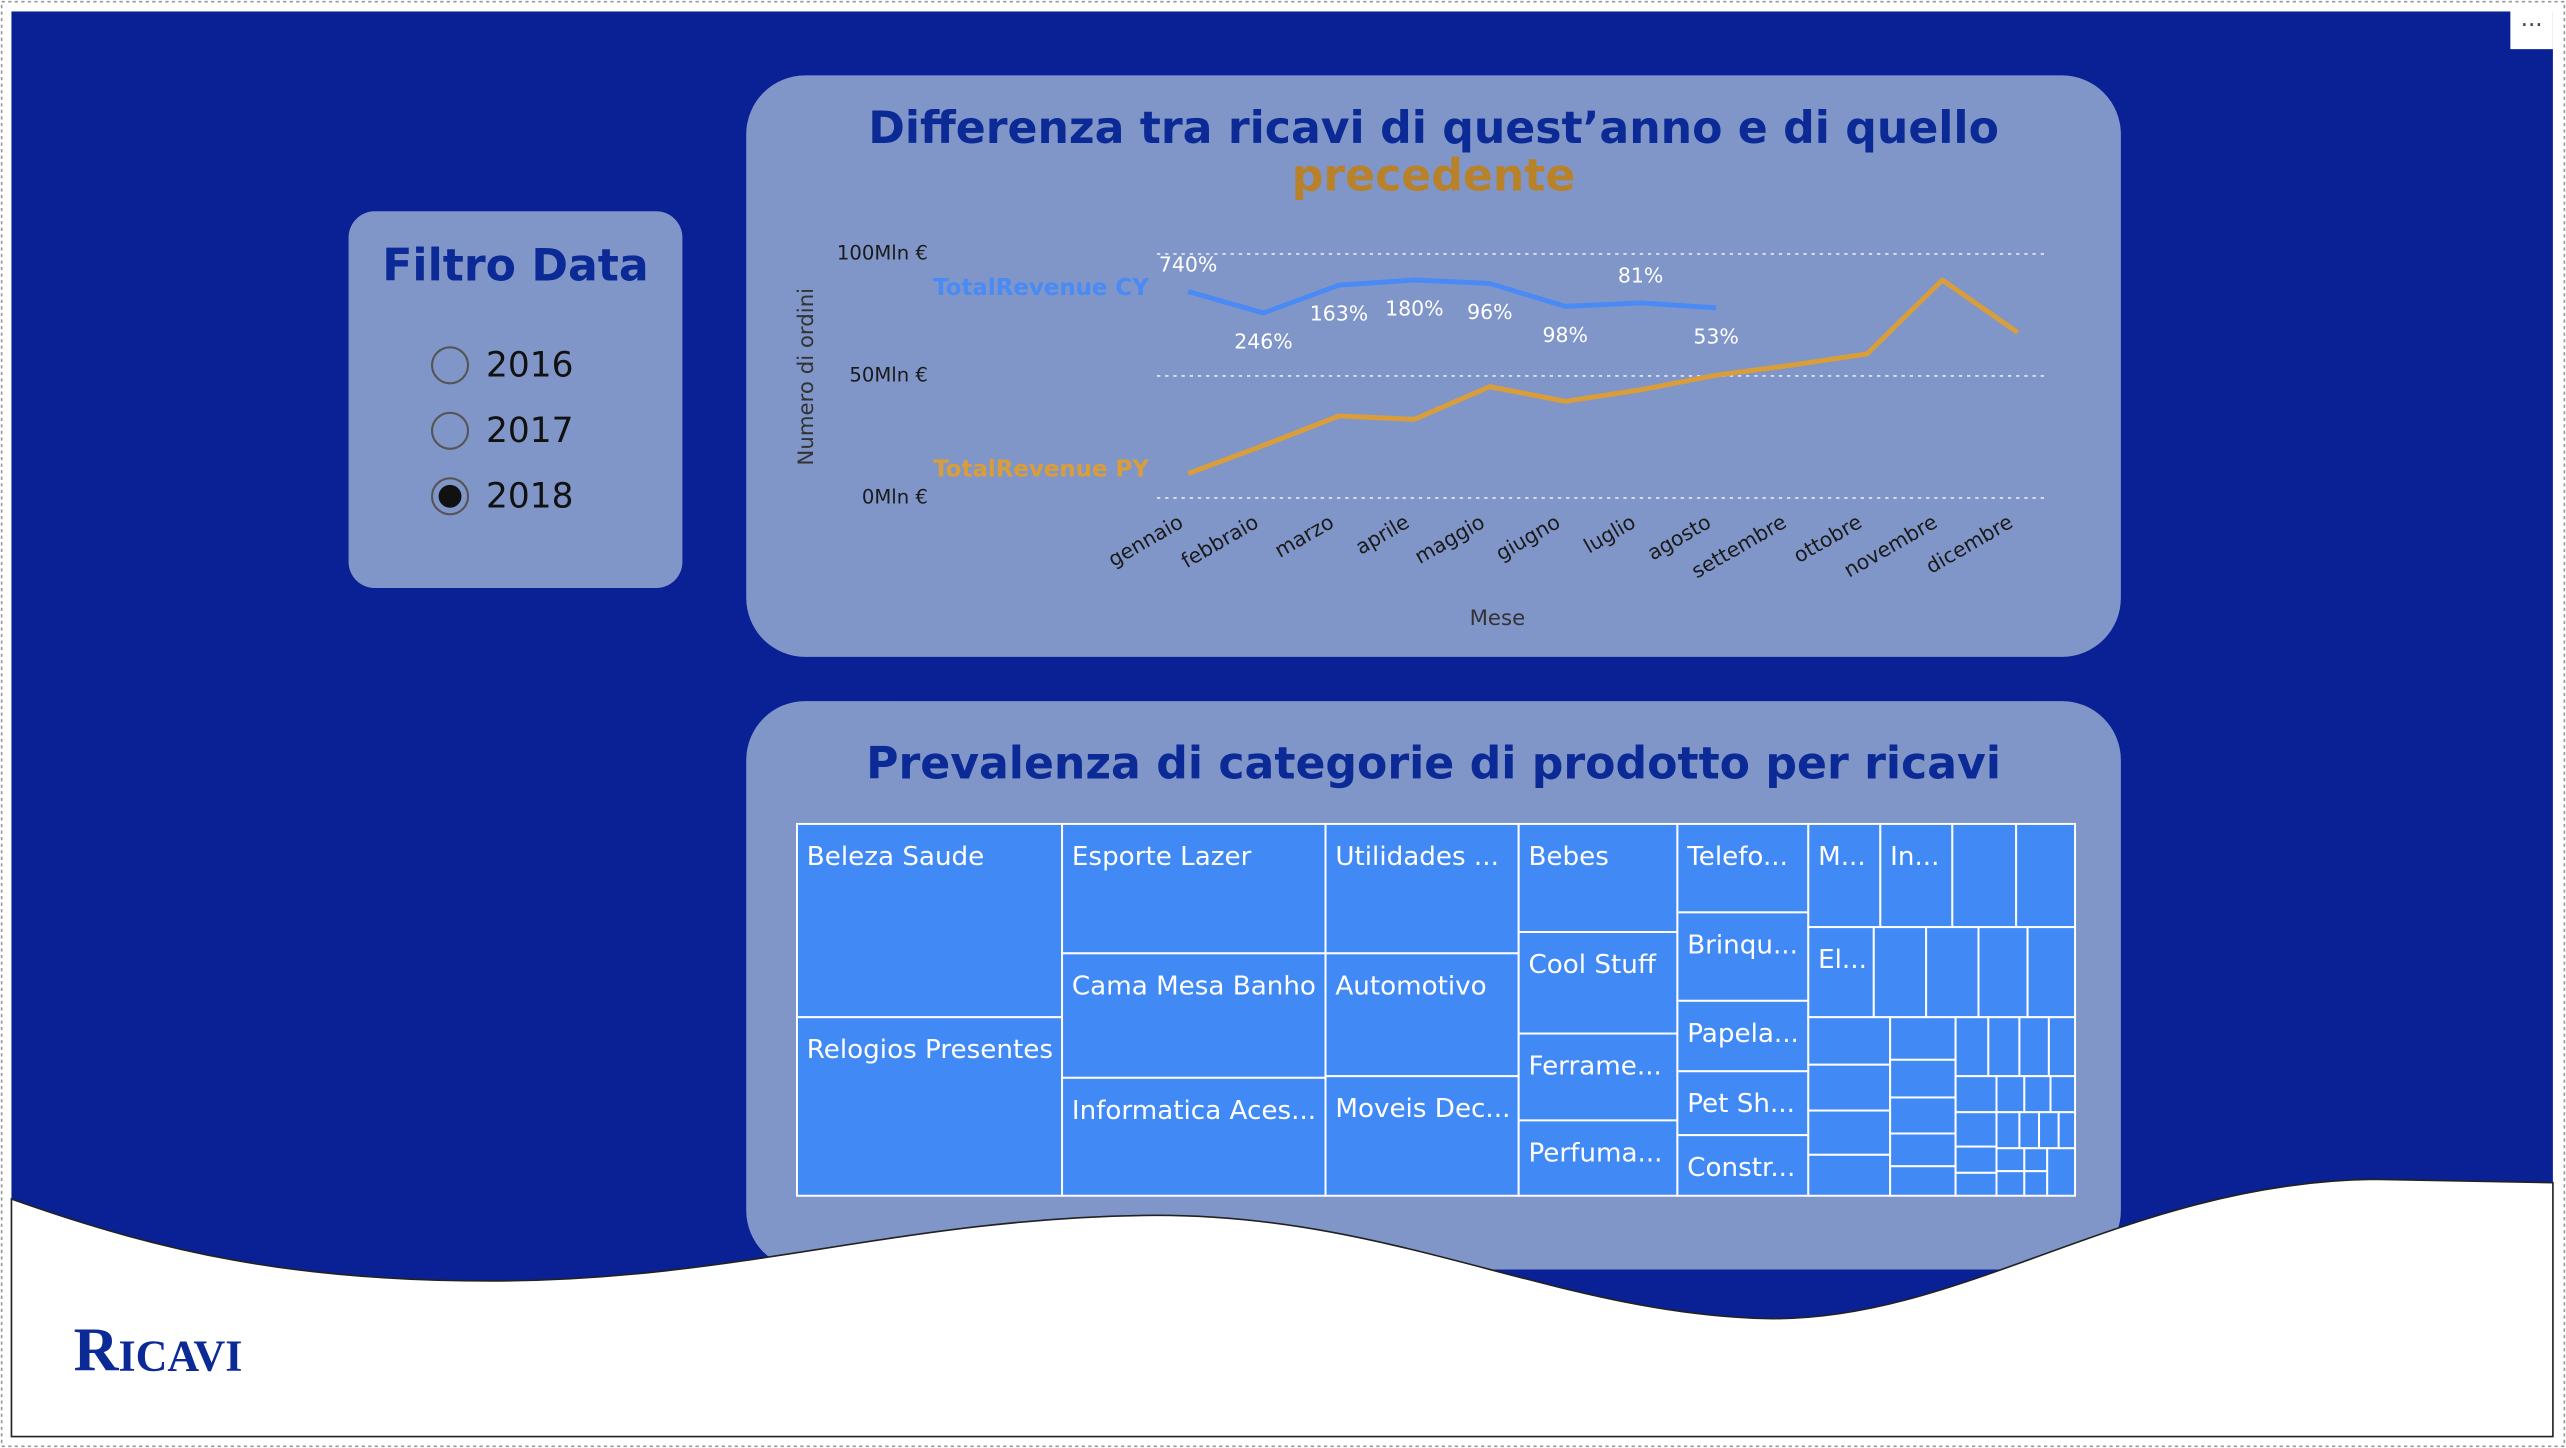  I want to click on data-label: 53%, so click(1715, 336).